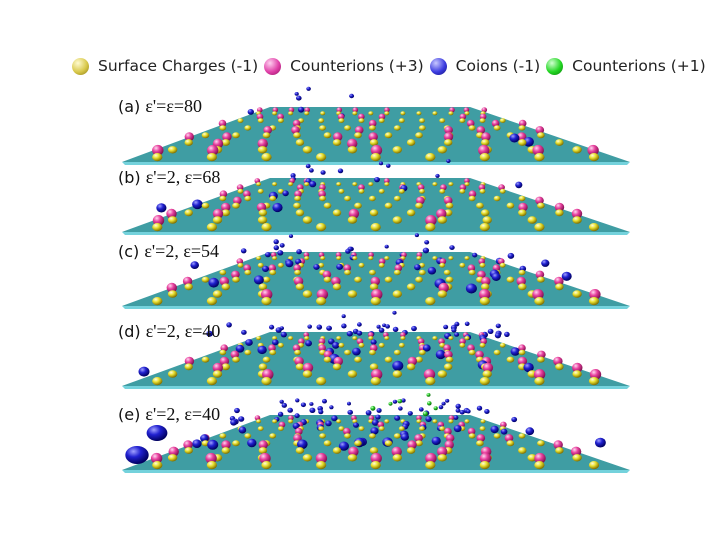 This screenshot has height=540, width=720. I want to click on plane-edge, so click(376, 233).